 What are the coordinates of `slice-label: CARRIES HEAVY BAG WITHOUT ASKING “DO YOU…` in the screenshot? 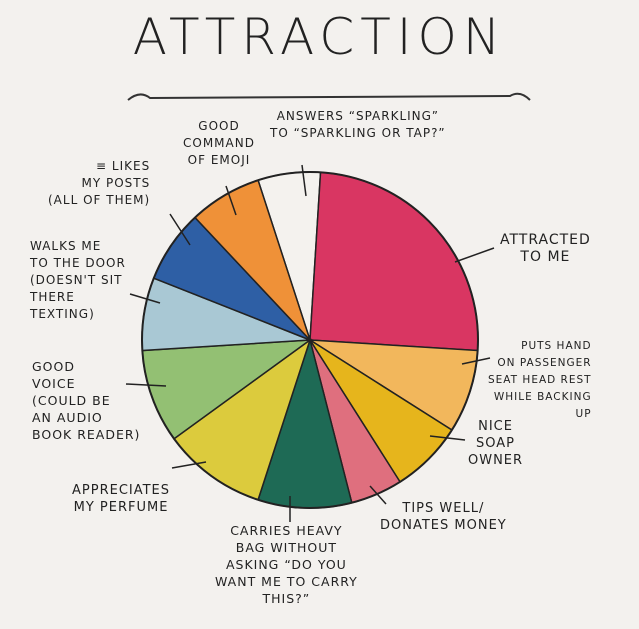 It's located at (286, 564).